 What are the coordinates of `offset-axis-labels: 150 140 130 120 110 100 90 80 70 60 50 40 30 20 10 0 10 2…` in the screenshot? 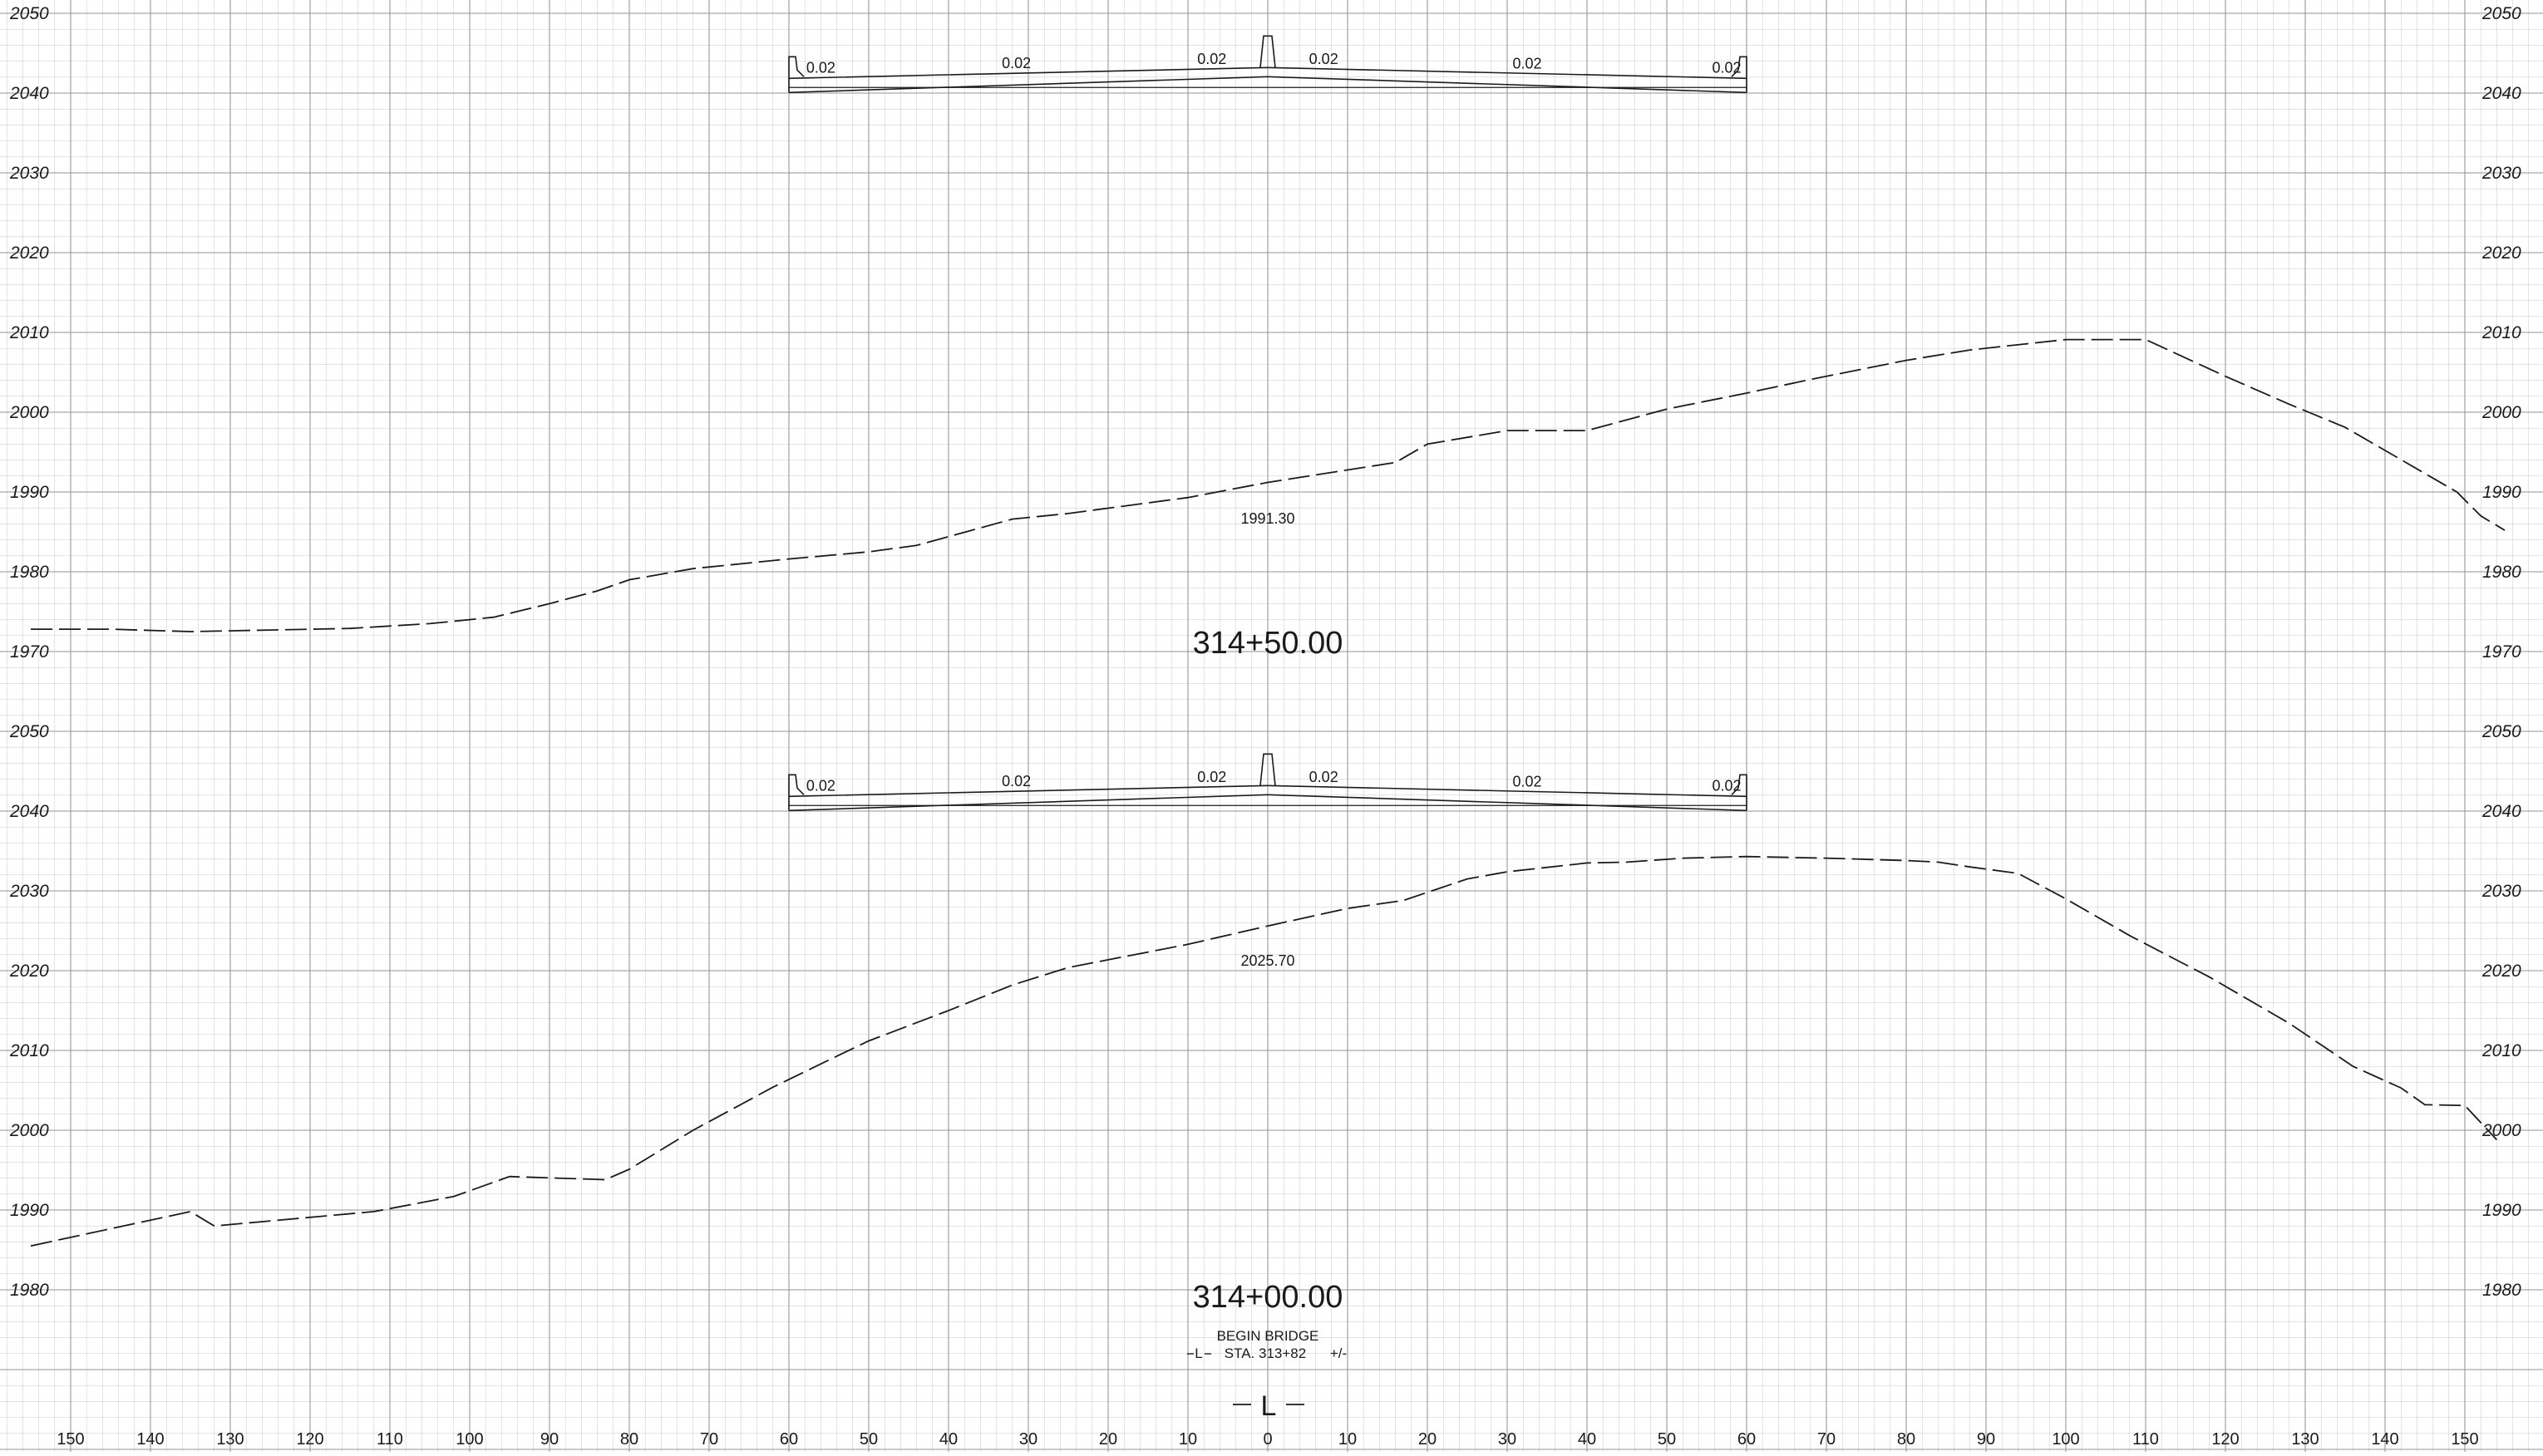 It's located at (1267, 1439).